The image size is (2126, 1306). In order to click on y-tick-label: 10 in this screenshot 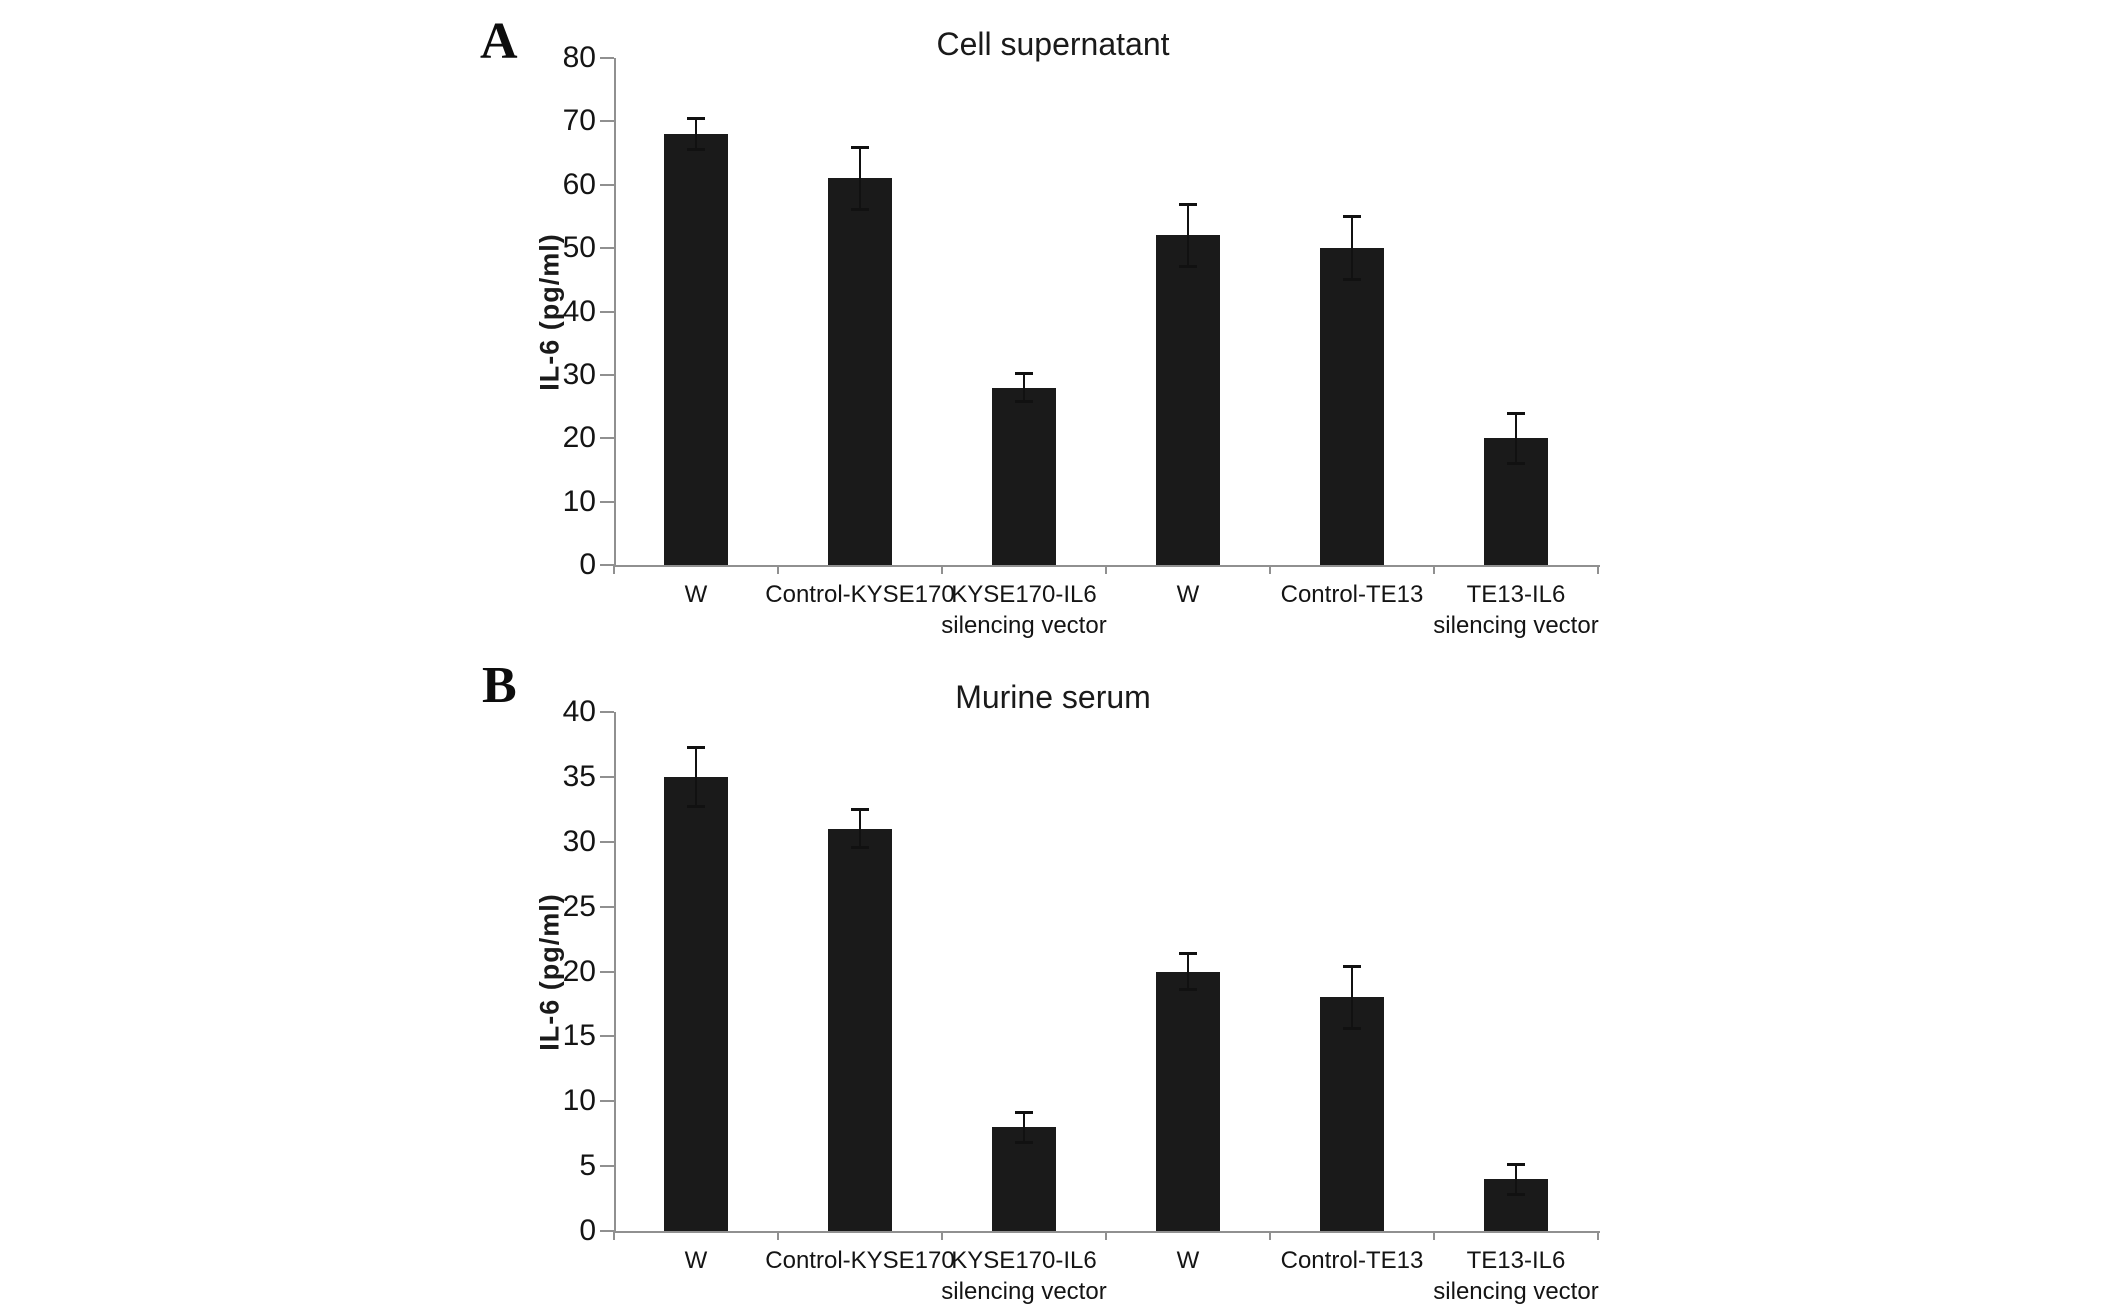, I will do `click(579, 1101)`.